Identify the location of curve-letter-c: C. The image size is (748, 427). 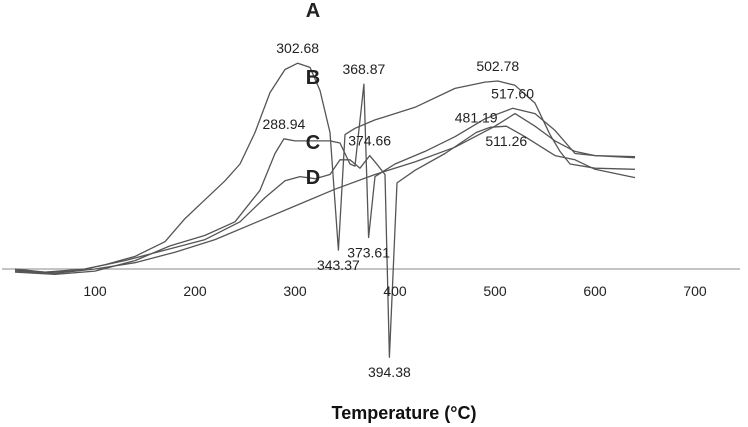
(313, 143).